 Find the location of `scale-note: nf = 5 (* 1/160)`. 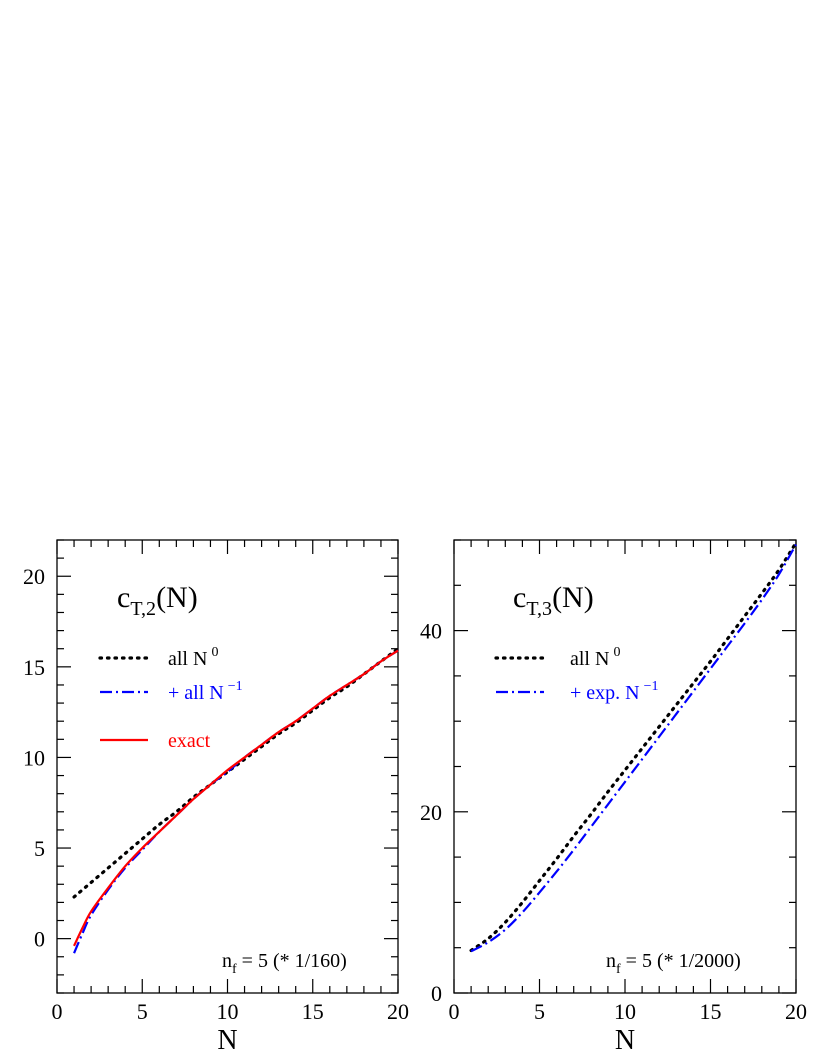

scale-note: nf = 5 (* 1/160) is located at coordinates (284, 963).